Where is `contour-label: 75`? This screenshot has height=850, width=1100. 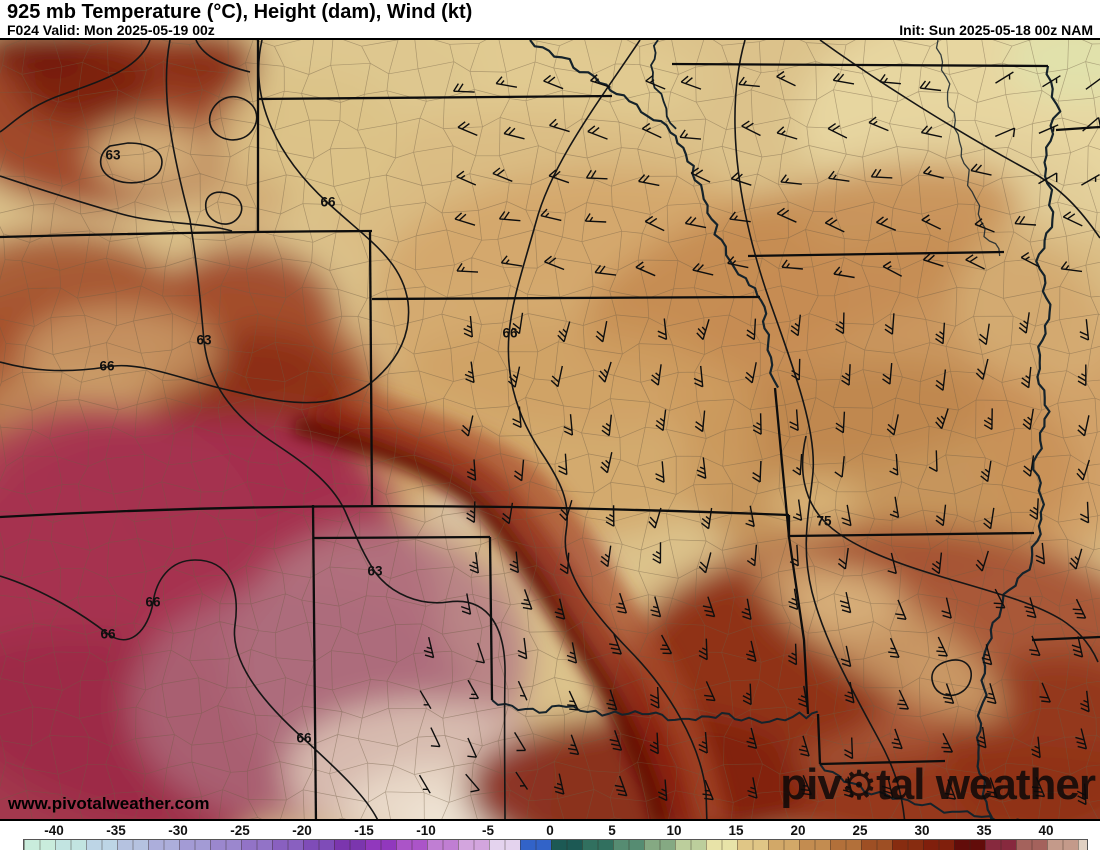
contour-label: 75 is located at coordinates (824, 521).